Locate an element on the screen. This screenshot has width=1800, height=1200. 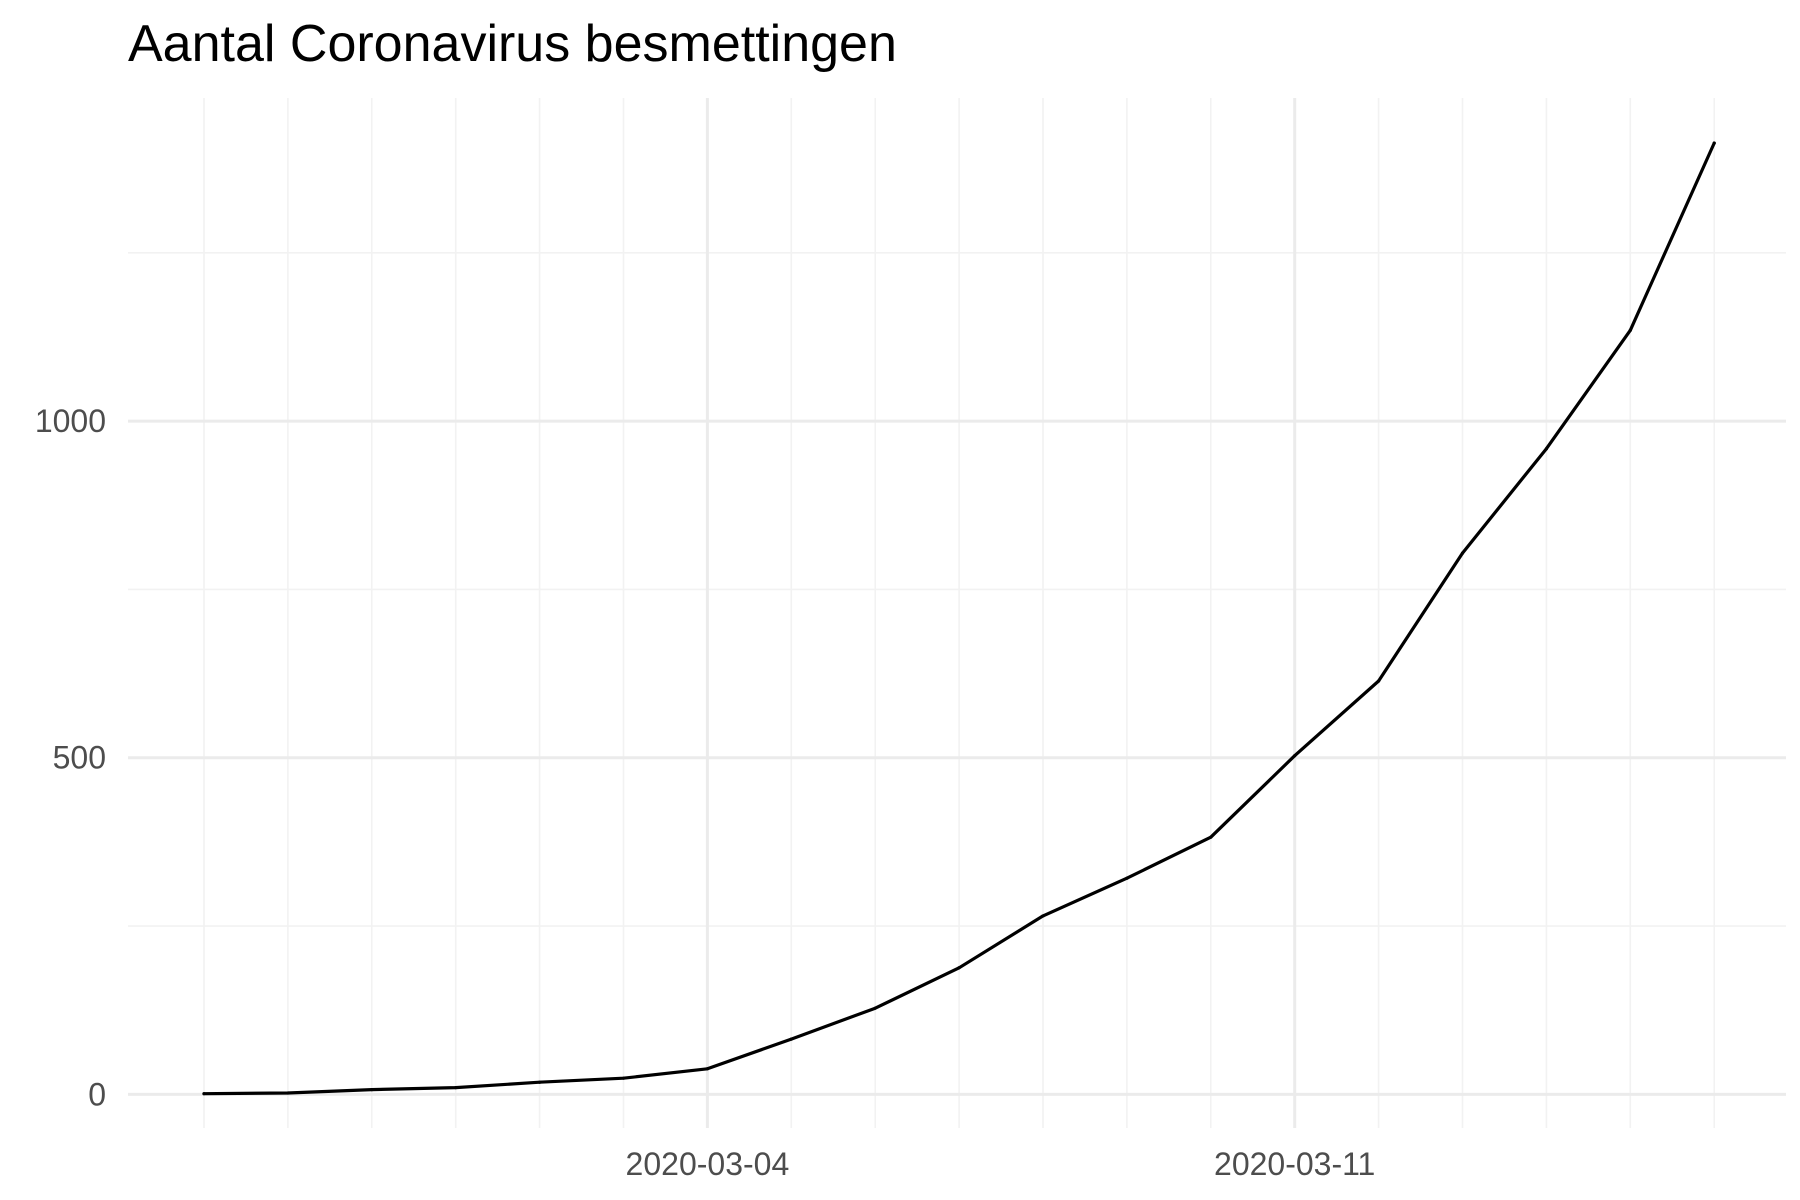
x-tick-label: 2020-03-04 is located at coordinates (708, 1164).